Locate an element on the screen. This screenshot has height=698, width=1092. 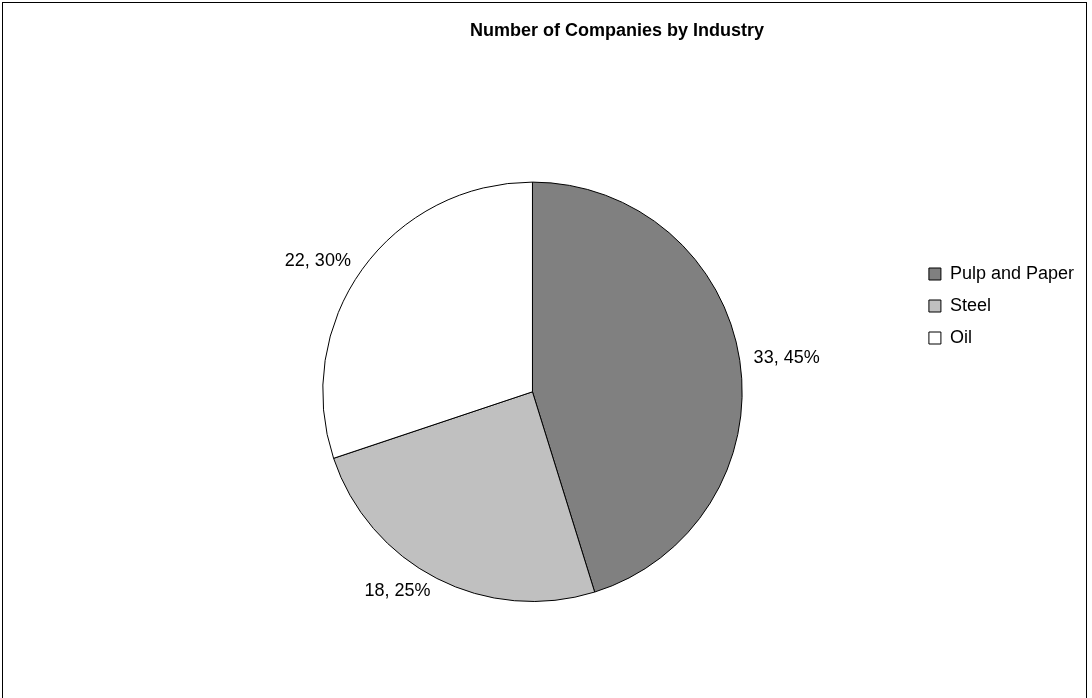
data-label: 33, 45% is located at coordinates (786, 357).